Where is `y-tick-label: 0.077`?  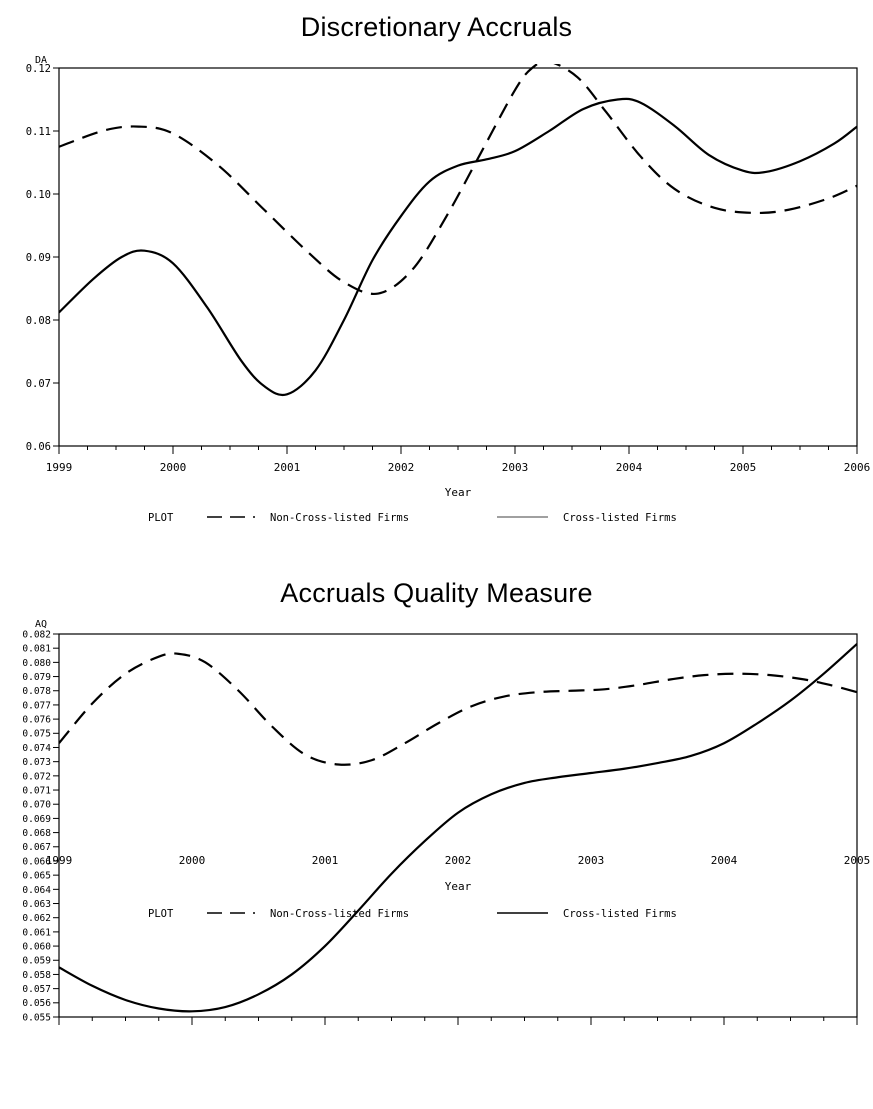
y-tick-label: 0.077 is located at coordinates (36, 705).